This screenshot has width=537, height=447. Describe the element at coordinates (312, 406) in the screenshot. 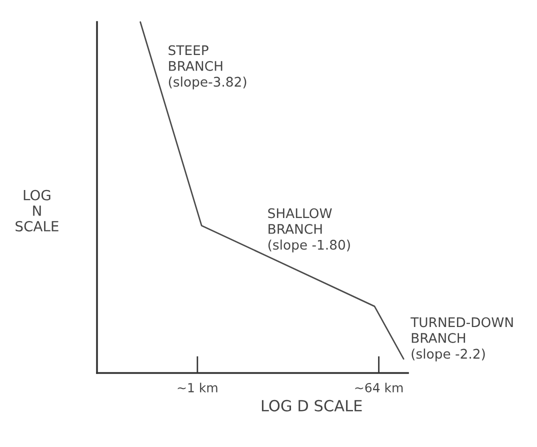

I see `x-axis-title: LOG D SCALE` at that location.